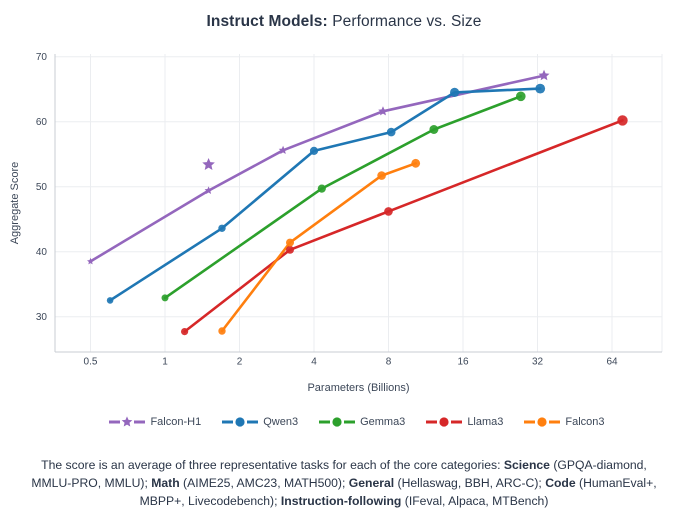 This screenshot has width=688, height=523. What do you see at coordinates (404, 21) in the screenshot?
I see `chart-title-regular: Performance vs. Size` at bounding box center [404, 21].